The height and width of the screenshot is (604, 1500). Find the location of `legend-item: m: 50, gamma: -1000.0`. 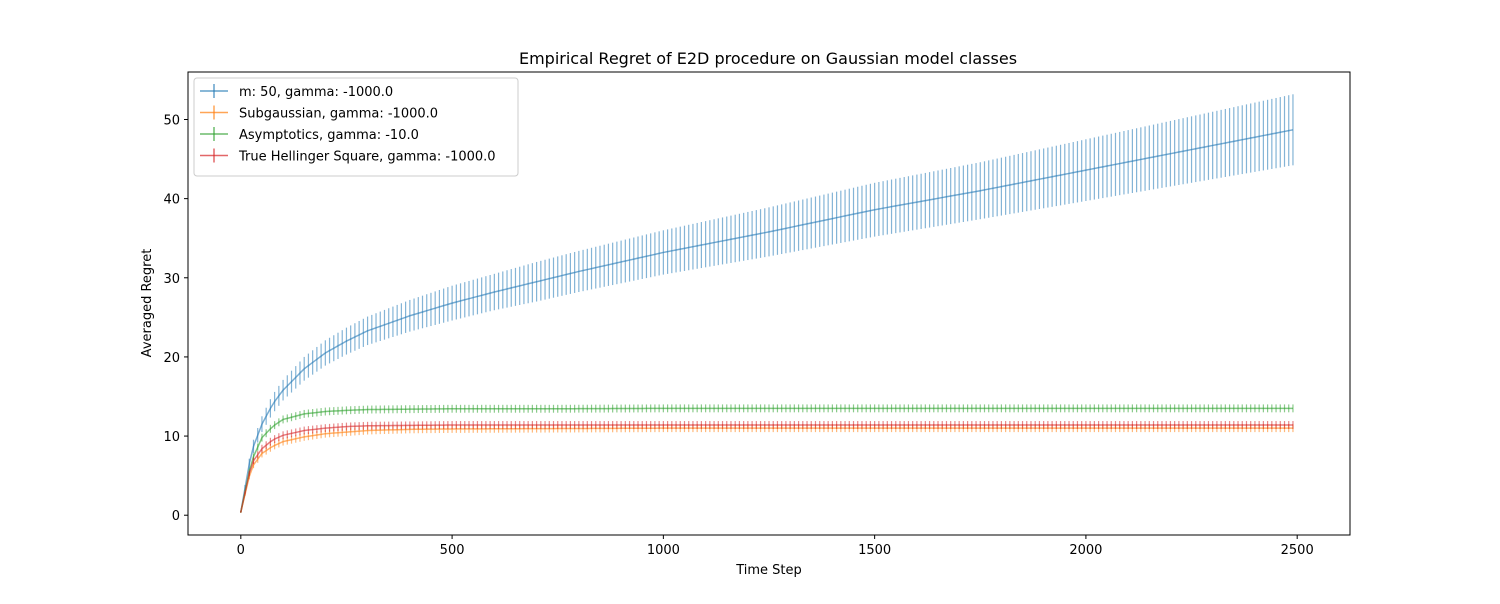

legend-item: m: 50, gamma: -1000.0 is located at coordinates (296, 92).